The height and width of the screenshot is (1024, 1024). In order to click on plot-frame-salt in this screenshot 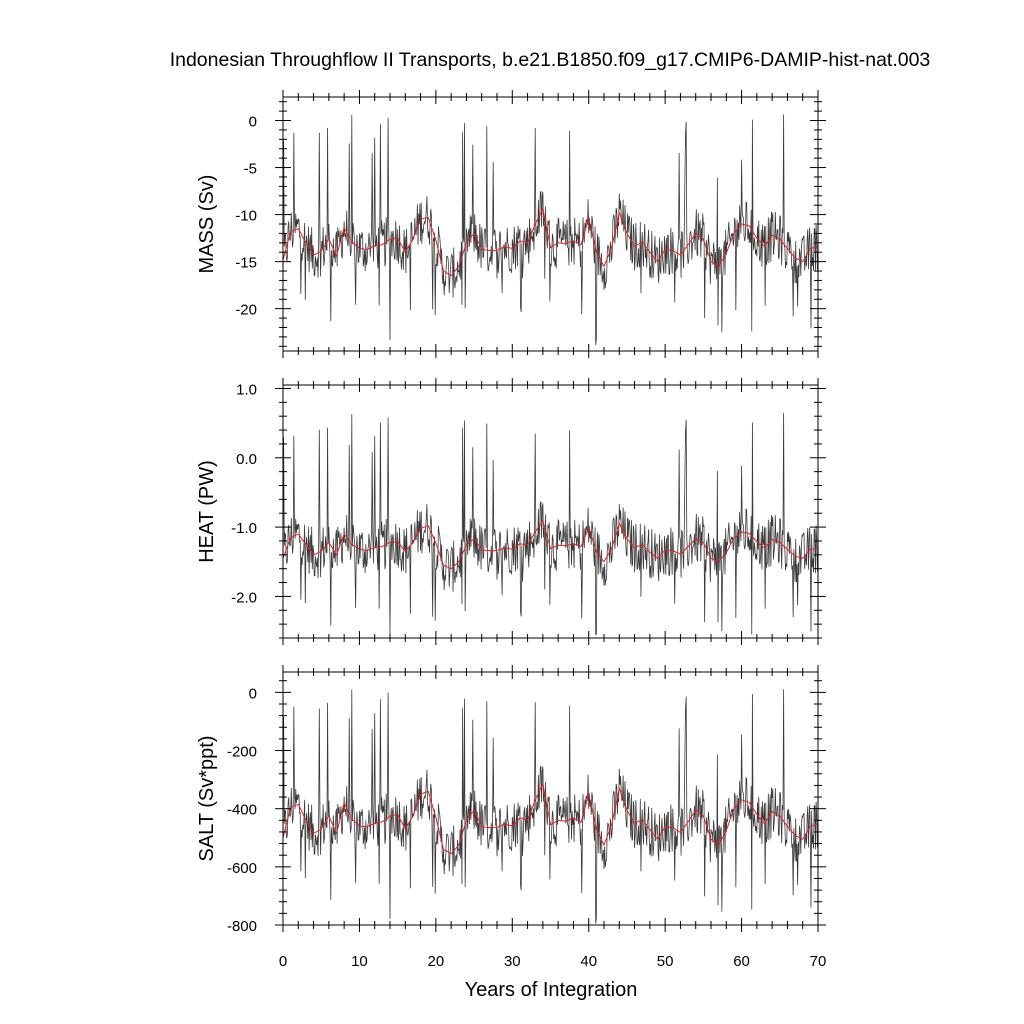, I will do `click(550, 798)`.